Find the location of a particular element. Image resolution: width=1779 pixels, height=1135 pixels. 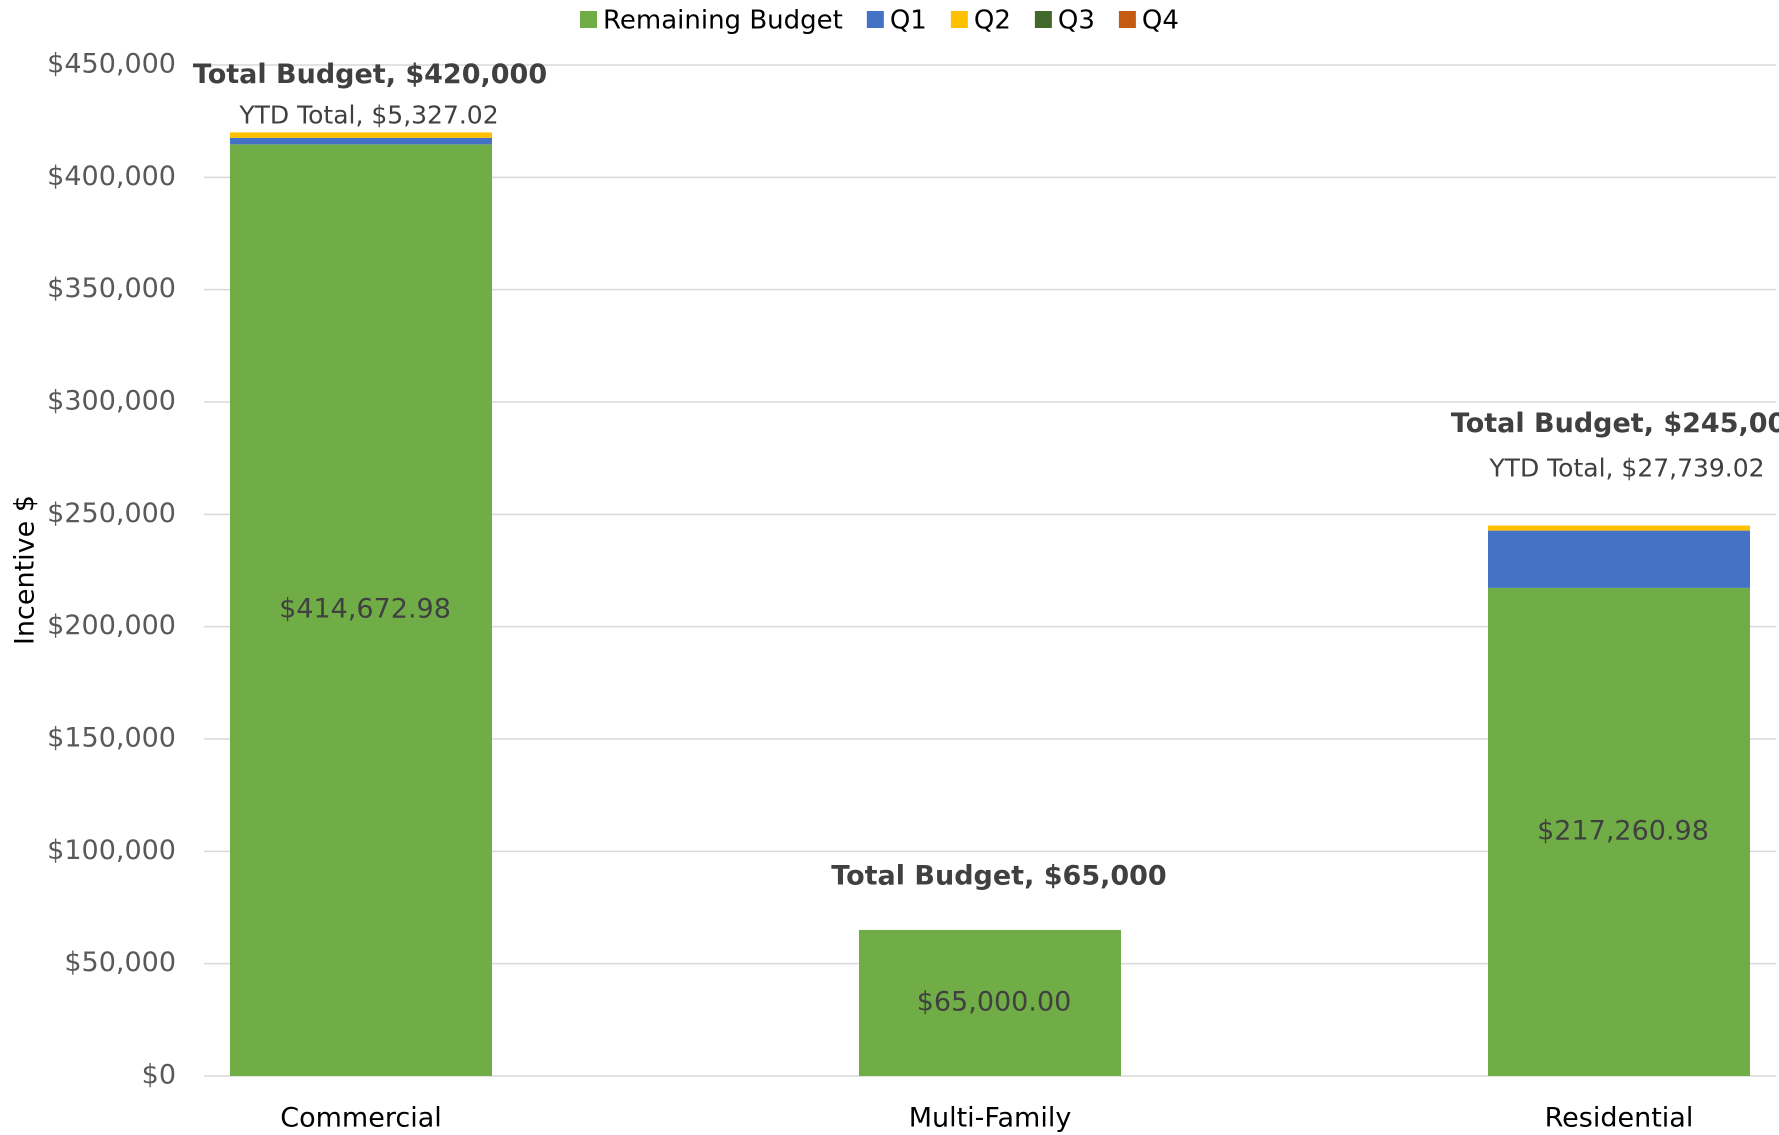

data-label: $217,260.98 is located at coordinates (1623, 830).